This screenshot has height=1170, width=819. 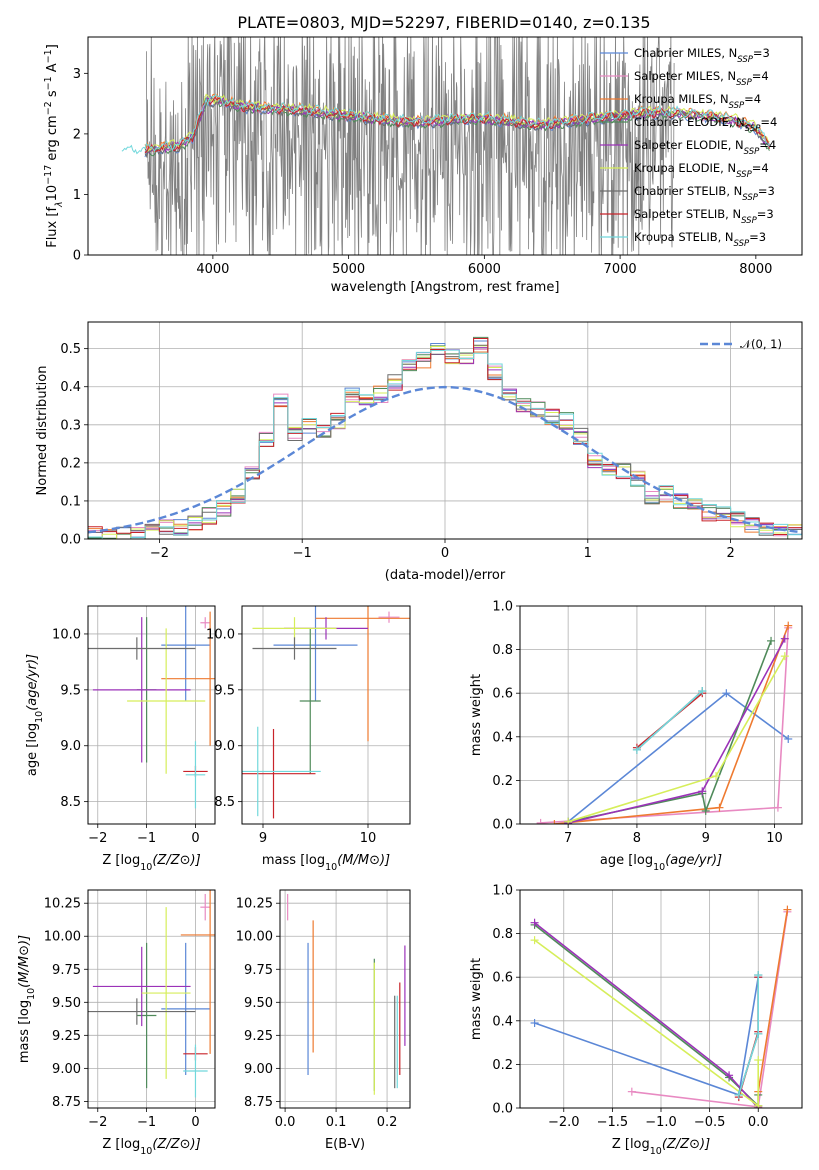 I want to click on label-part: age [log, so click(x=626, y=860).